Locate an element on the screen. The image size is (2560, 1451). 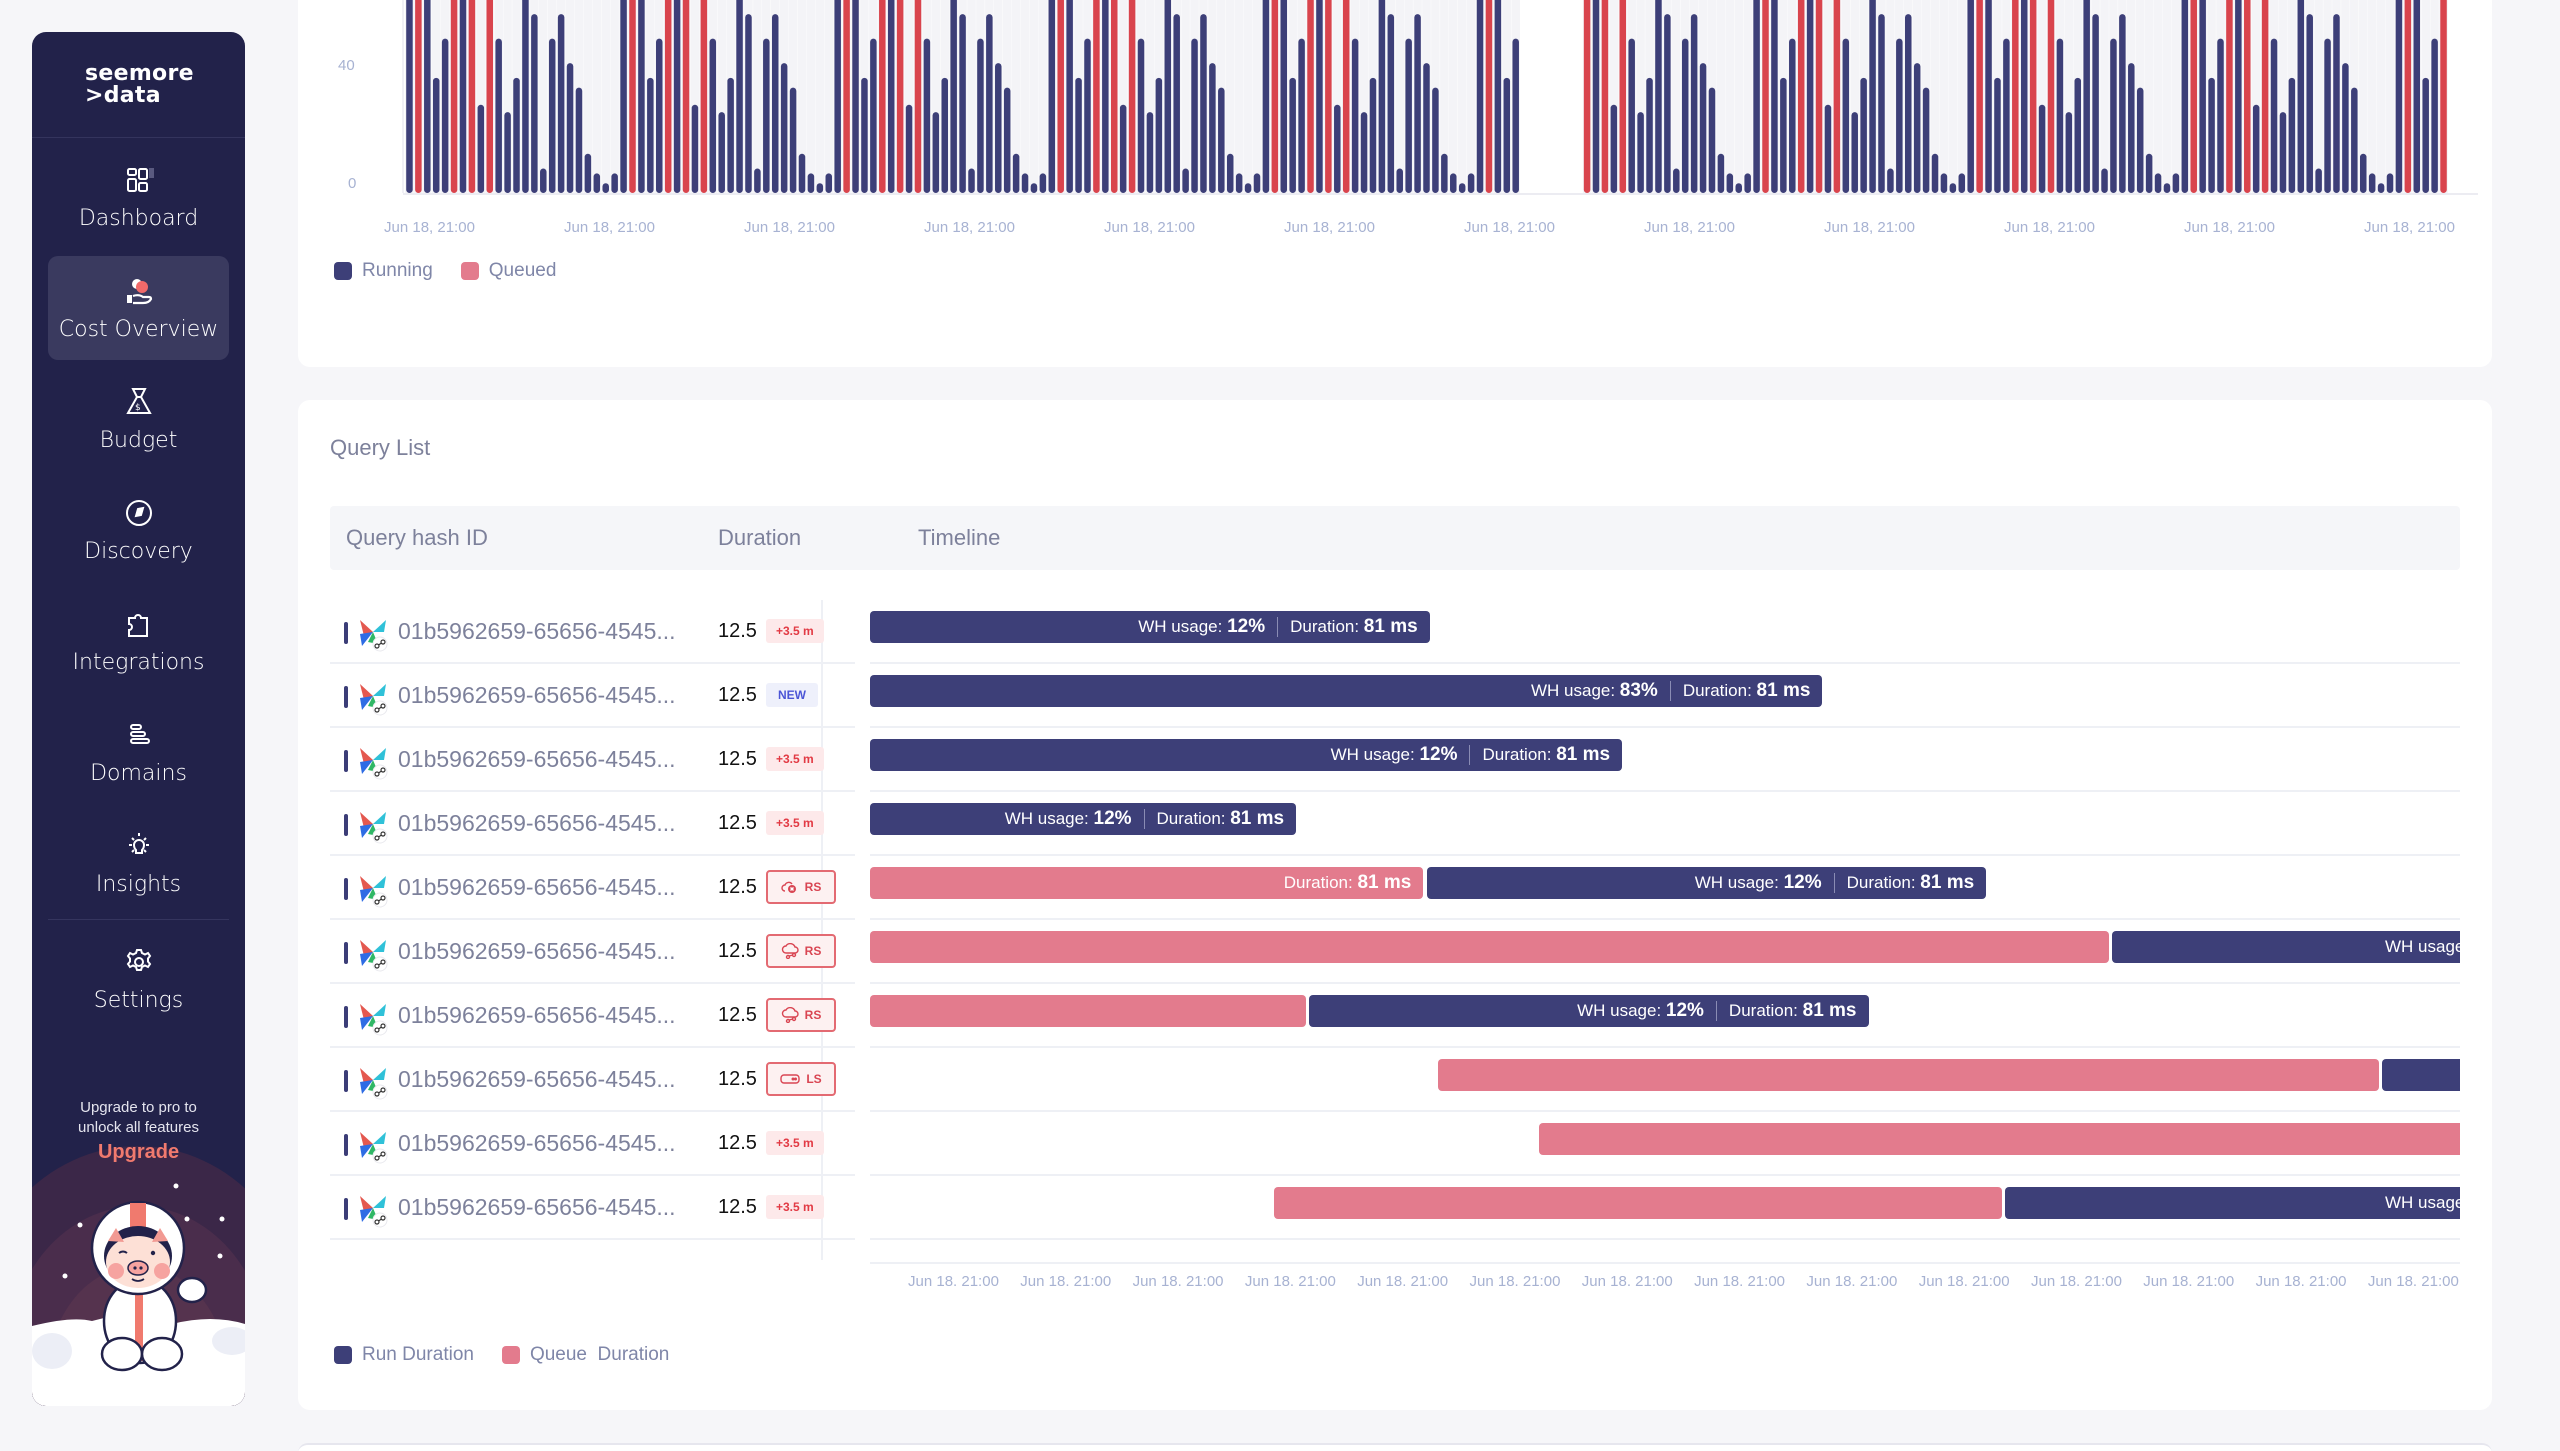
upgrade-button: Upgrade is located at coordinates (138, 1152).